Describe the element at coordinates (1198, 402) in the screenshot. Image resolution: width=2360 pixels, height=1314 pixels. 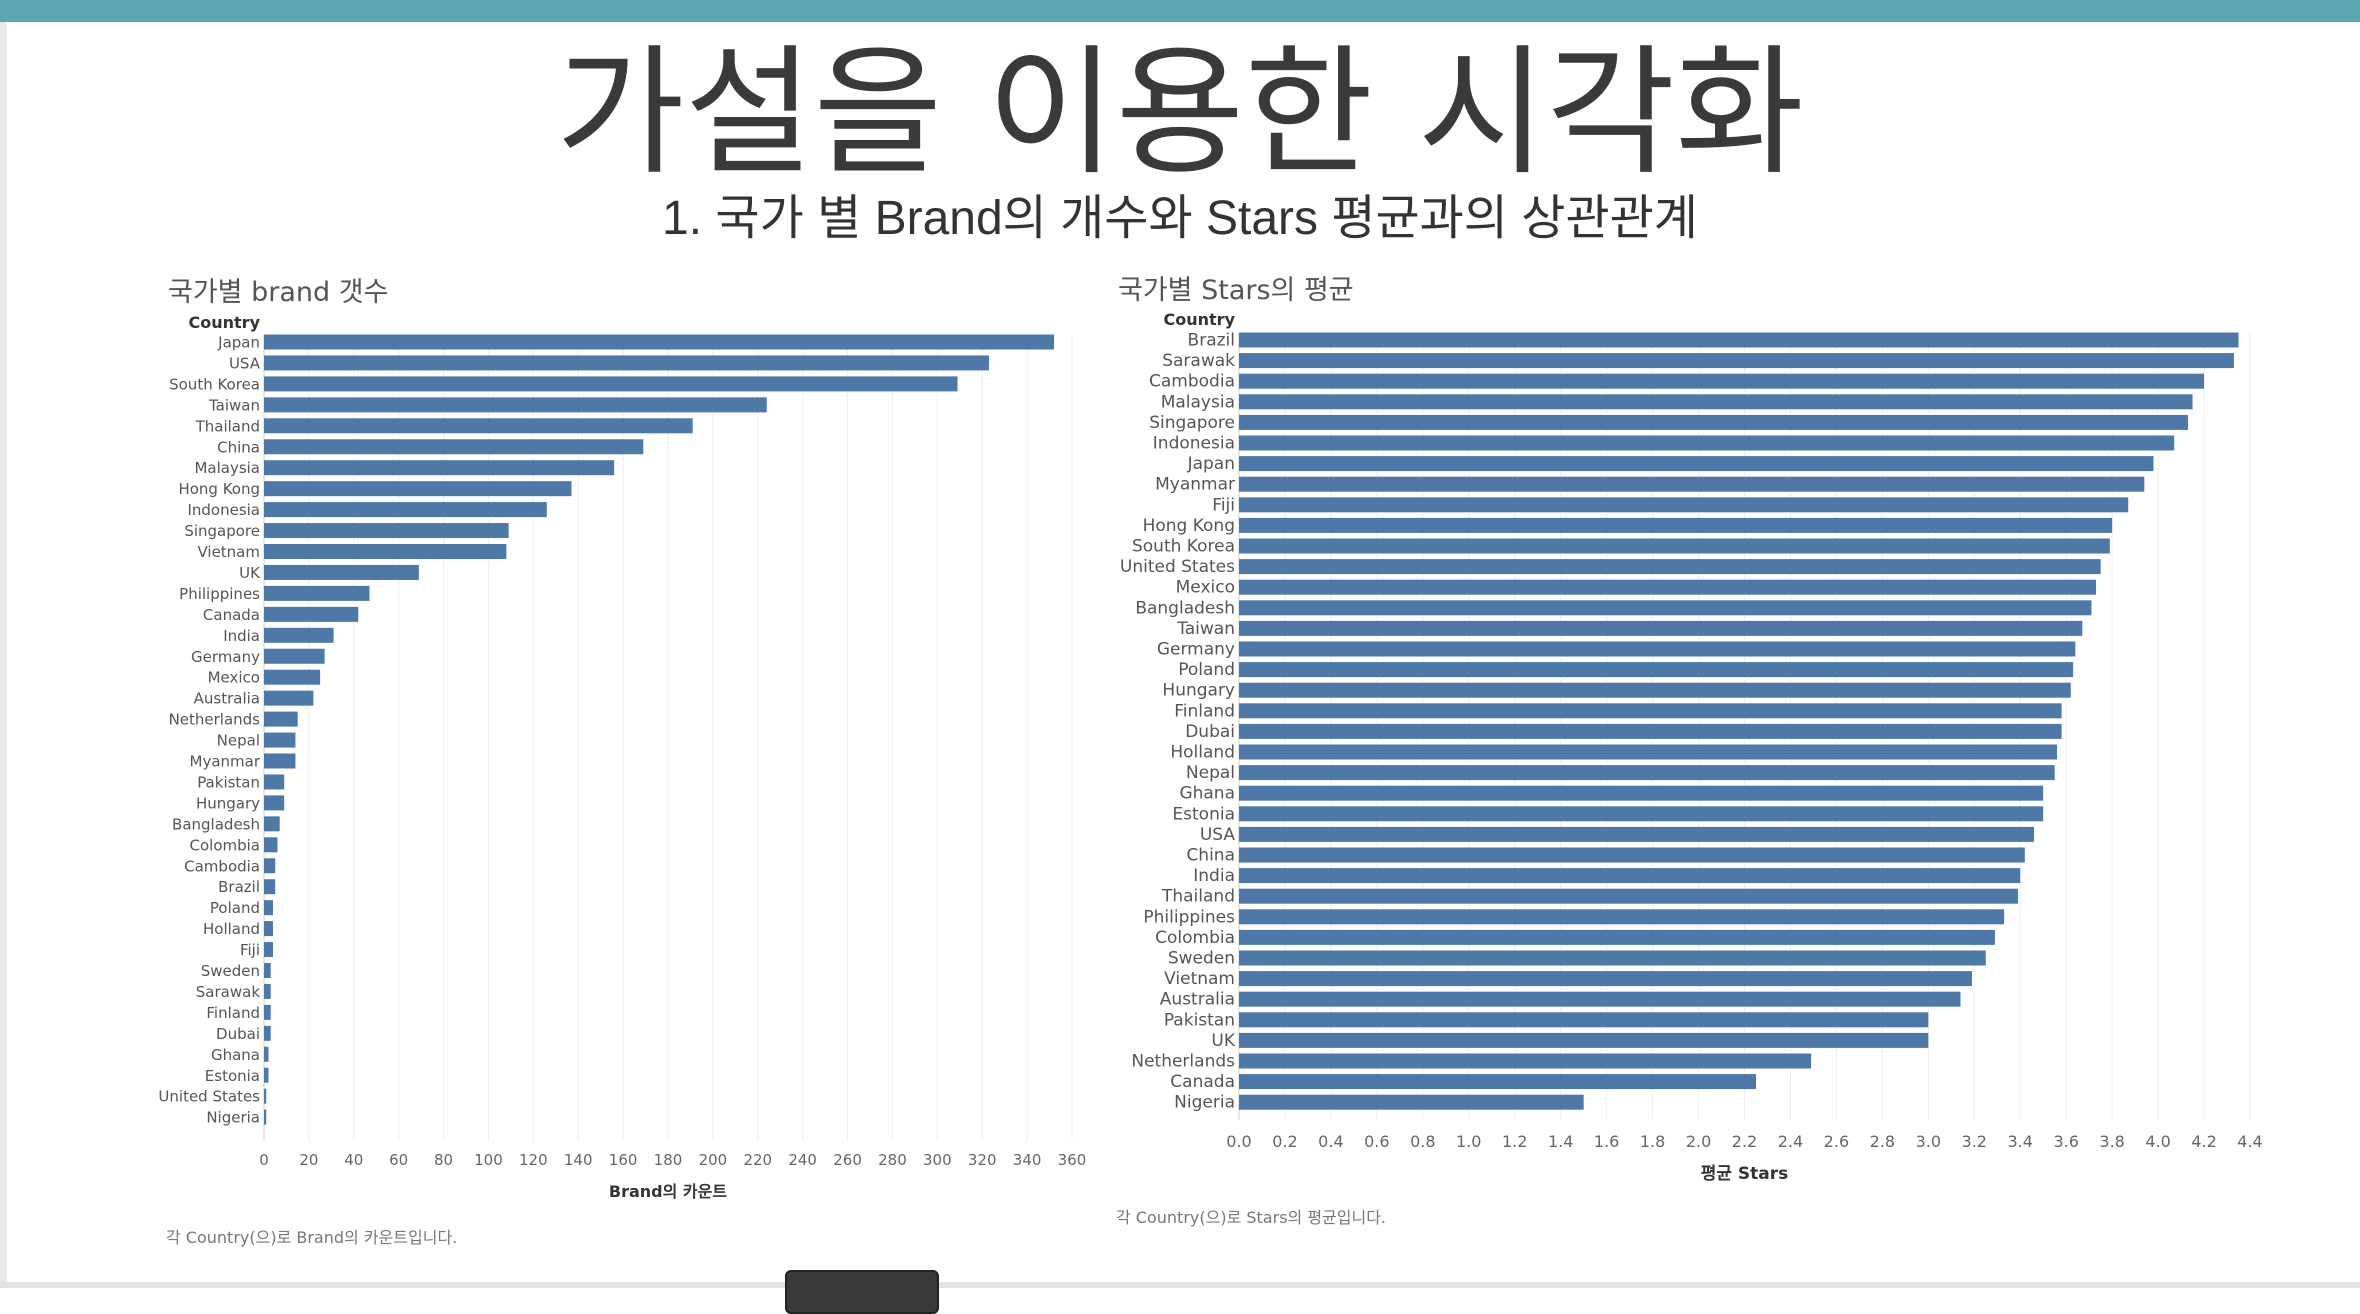
I see `stars-category-label: Malaysia` at that location.